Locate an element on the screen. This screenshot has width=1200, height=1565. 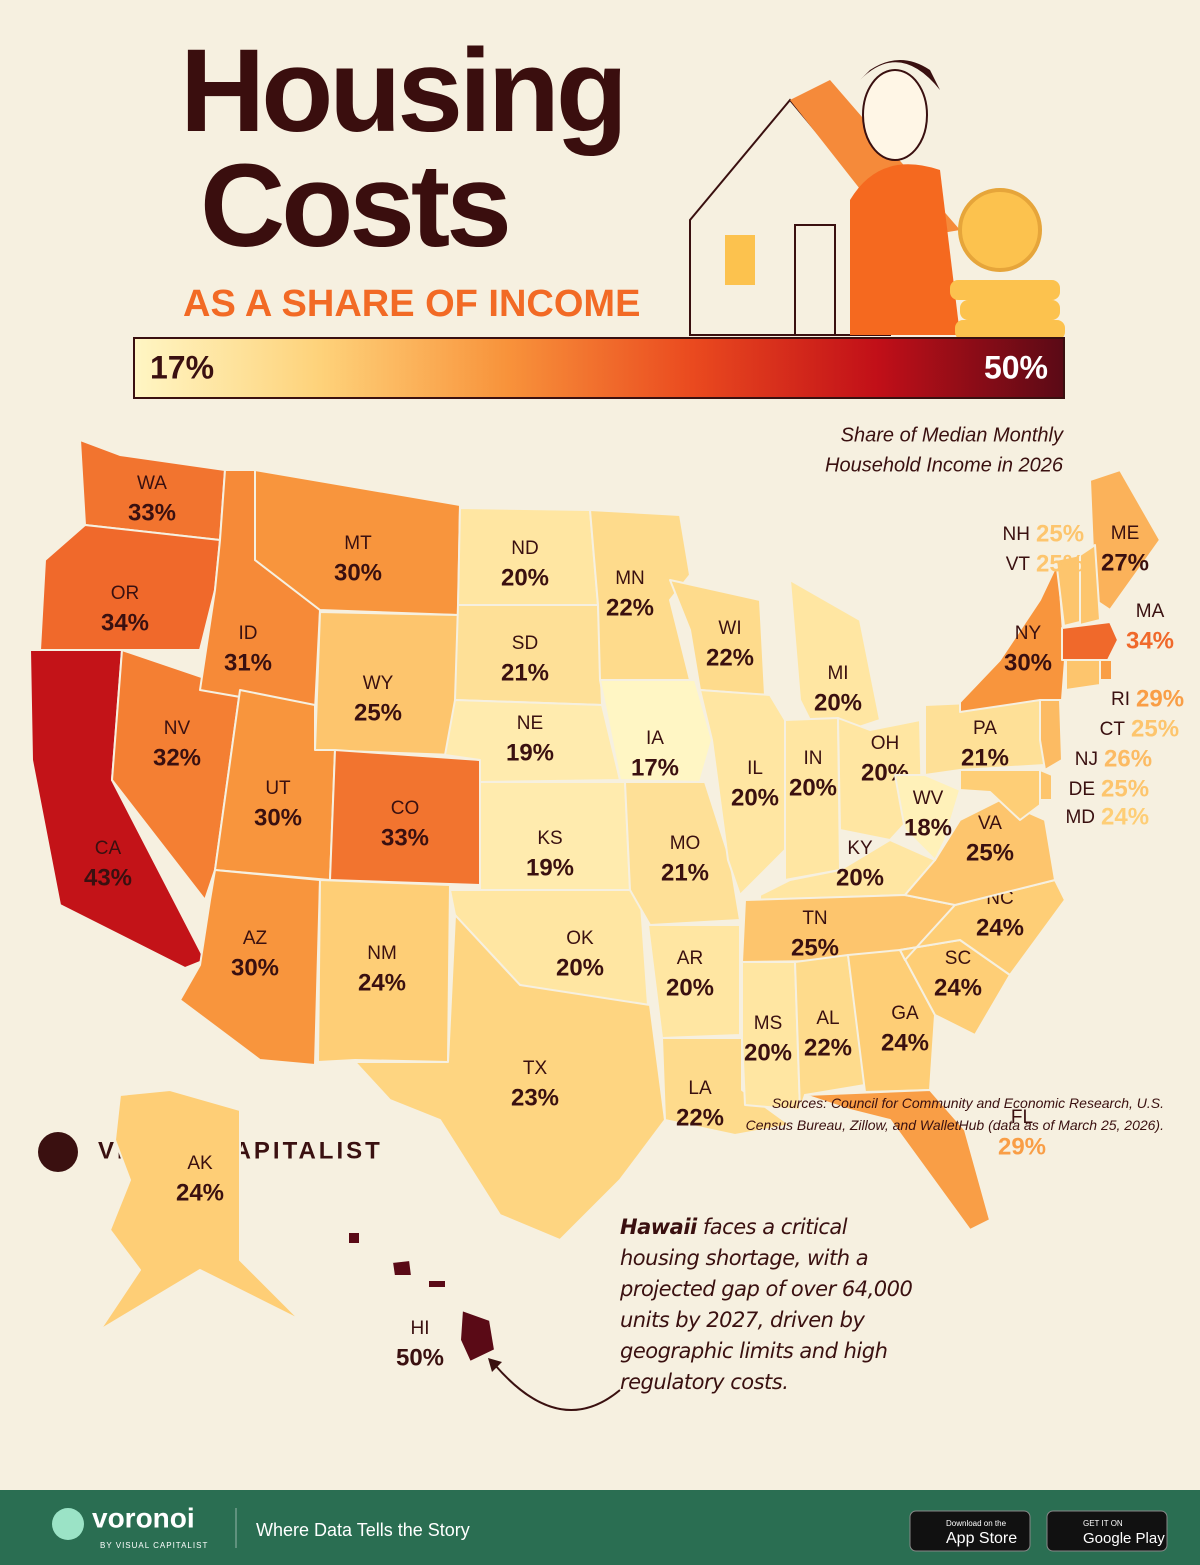
state-value: 50% is located at coordinates (420, 1357).